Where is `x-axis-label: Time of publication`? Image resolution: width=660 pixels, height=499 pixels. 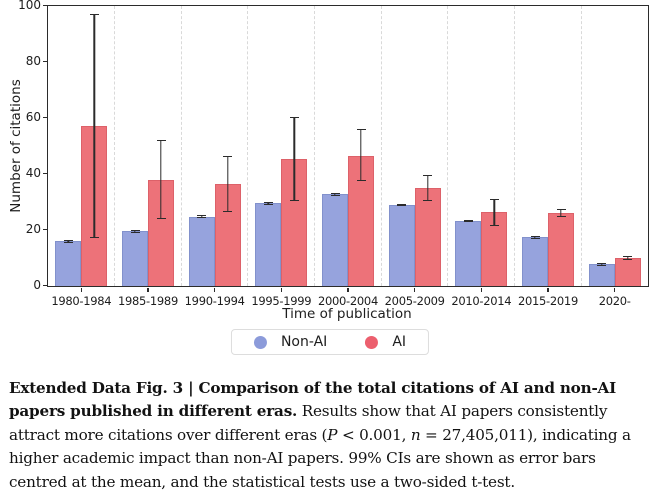 x-axis-label: Time of publication is located at coordinates (347, 314).